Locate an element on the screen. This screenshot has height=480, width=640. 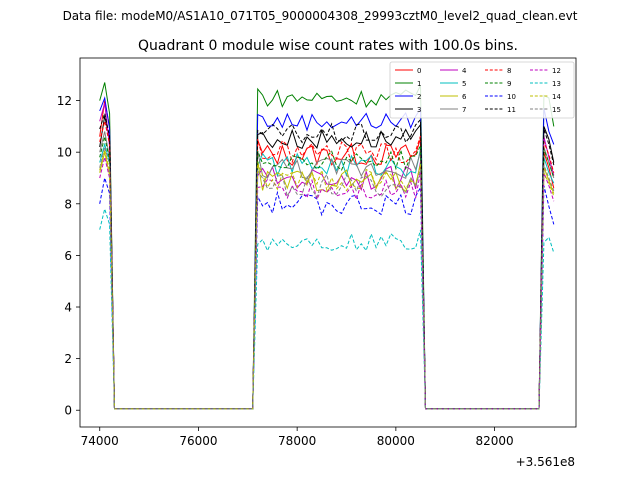
y-tick-label: 12 is located at coordinates (64, 101).